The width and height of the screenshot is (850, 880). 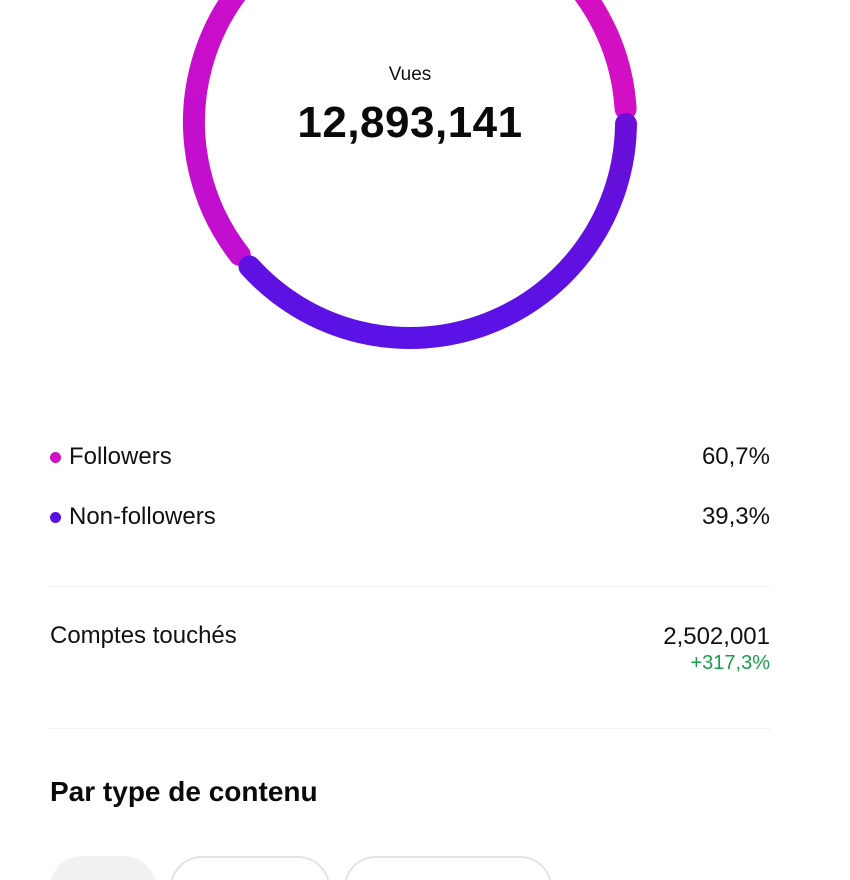 I want to click on accounts-reached-label: Comptes touchés, so click(x=143, y=635).